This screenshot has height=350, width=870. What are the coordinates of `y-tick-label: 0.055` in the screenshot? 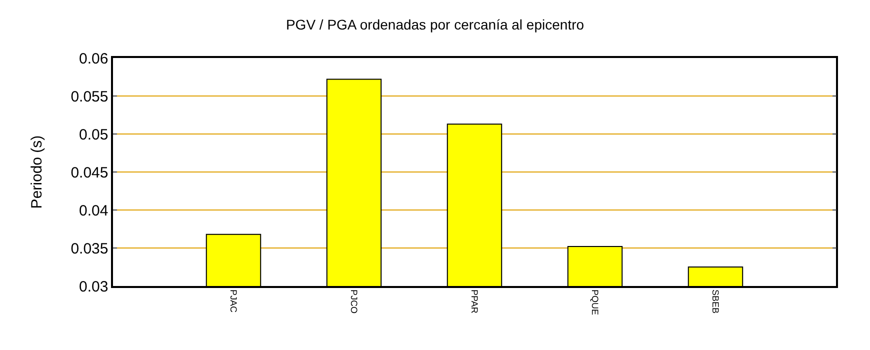 It's located at (89, 97).